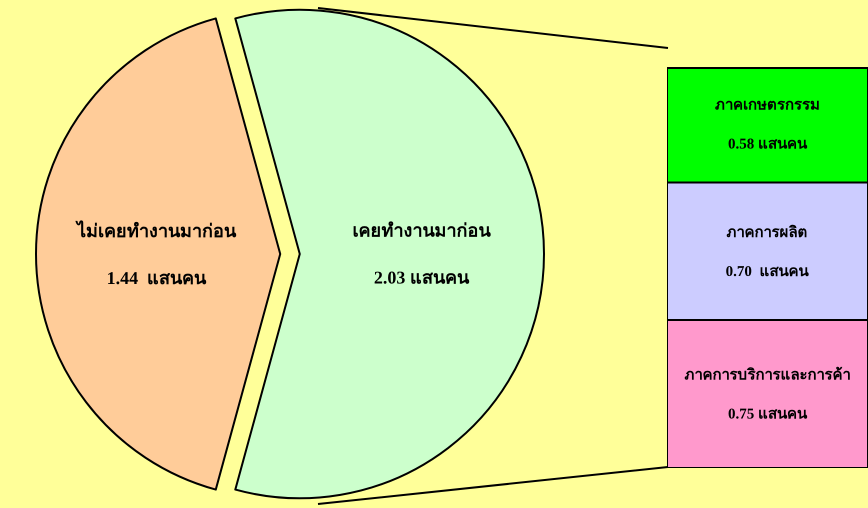 This screenshot has height=508, width=868. What do you see at coordinates (768, 414) in the screenshot?
I see `data-label: 0.75 แสนคน` at bounding box center [768, 414].